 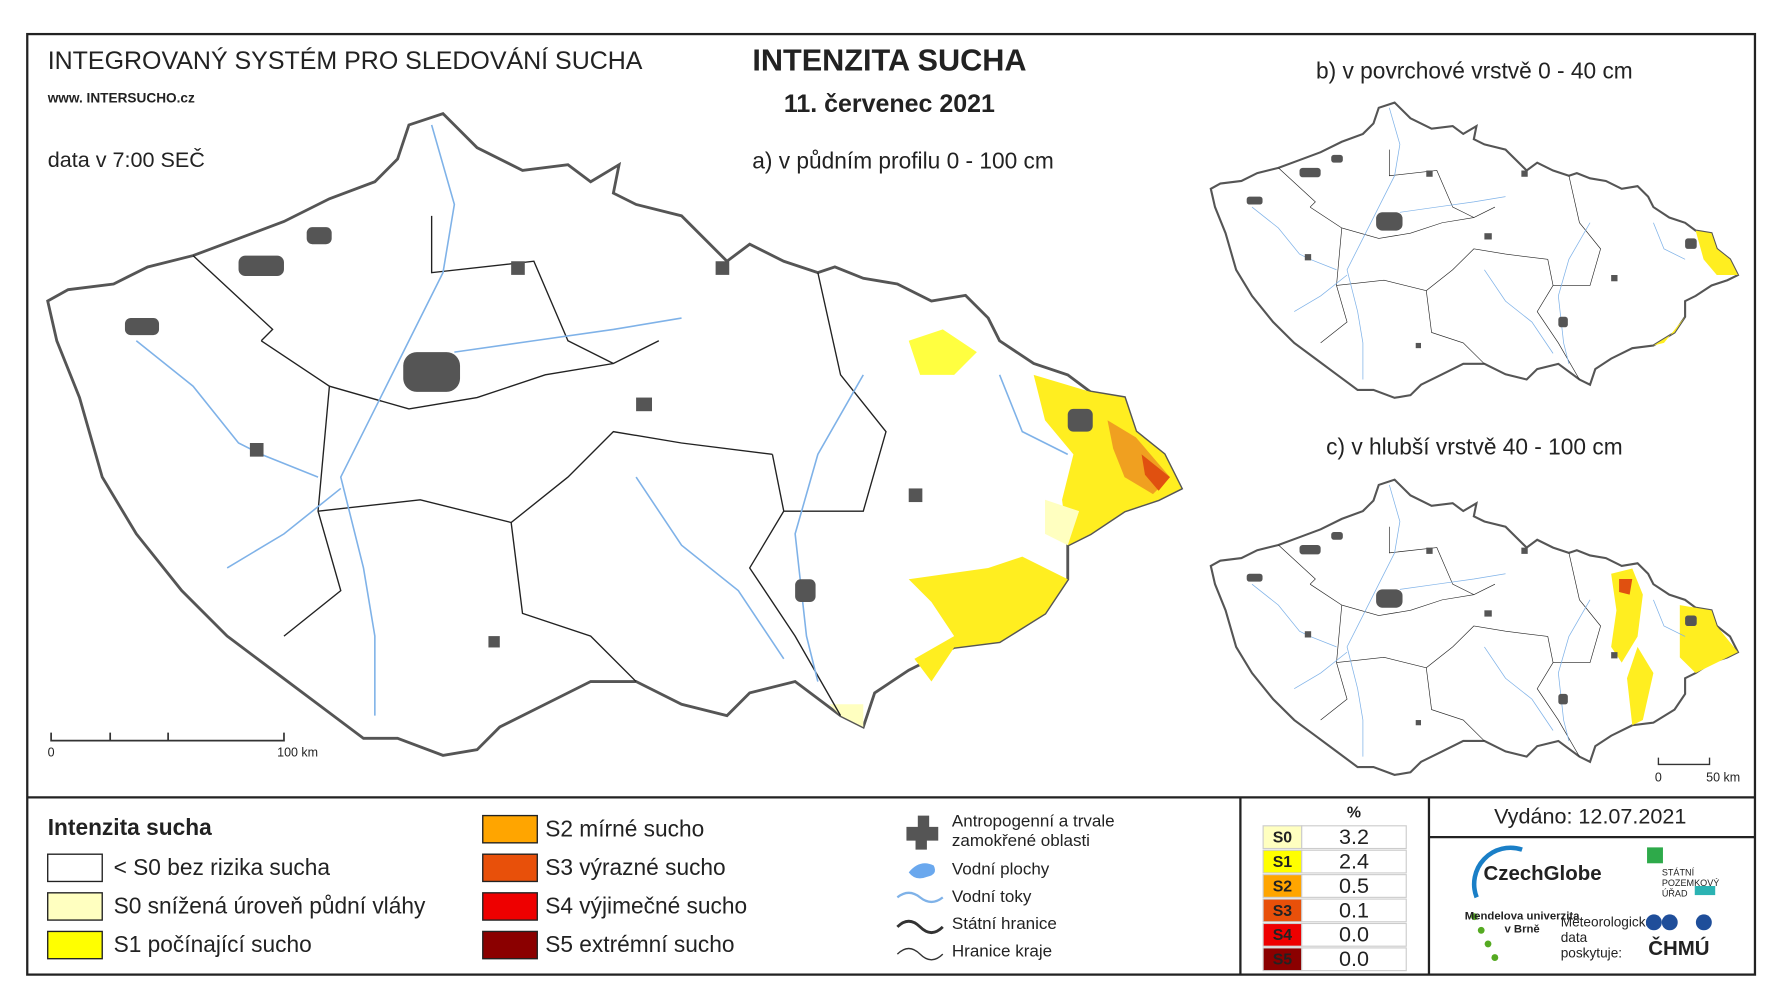 I want to click on web: www. INTERSUCHO.cz, so click(x=121, y=97).